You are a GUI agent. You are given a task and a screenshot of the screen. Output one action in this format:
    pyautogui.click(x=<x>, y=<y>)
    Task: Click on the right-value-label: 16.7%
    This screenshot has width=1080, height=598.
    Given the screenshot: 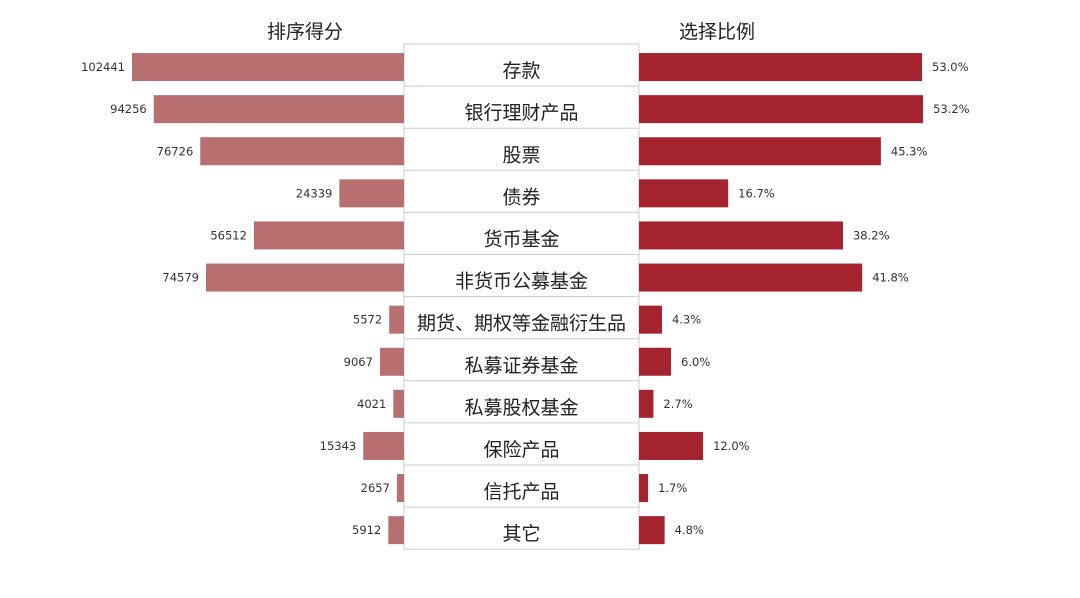 What is the action you would take?
    pyautogui.click(x=756, y=193)
    